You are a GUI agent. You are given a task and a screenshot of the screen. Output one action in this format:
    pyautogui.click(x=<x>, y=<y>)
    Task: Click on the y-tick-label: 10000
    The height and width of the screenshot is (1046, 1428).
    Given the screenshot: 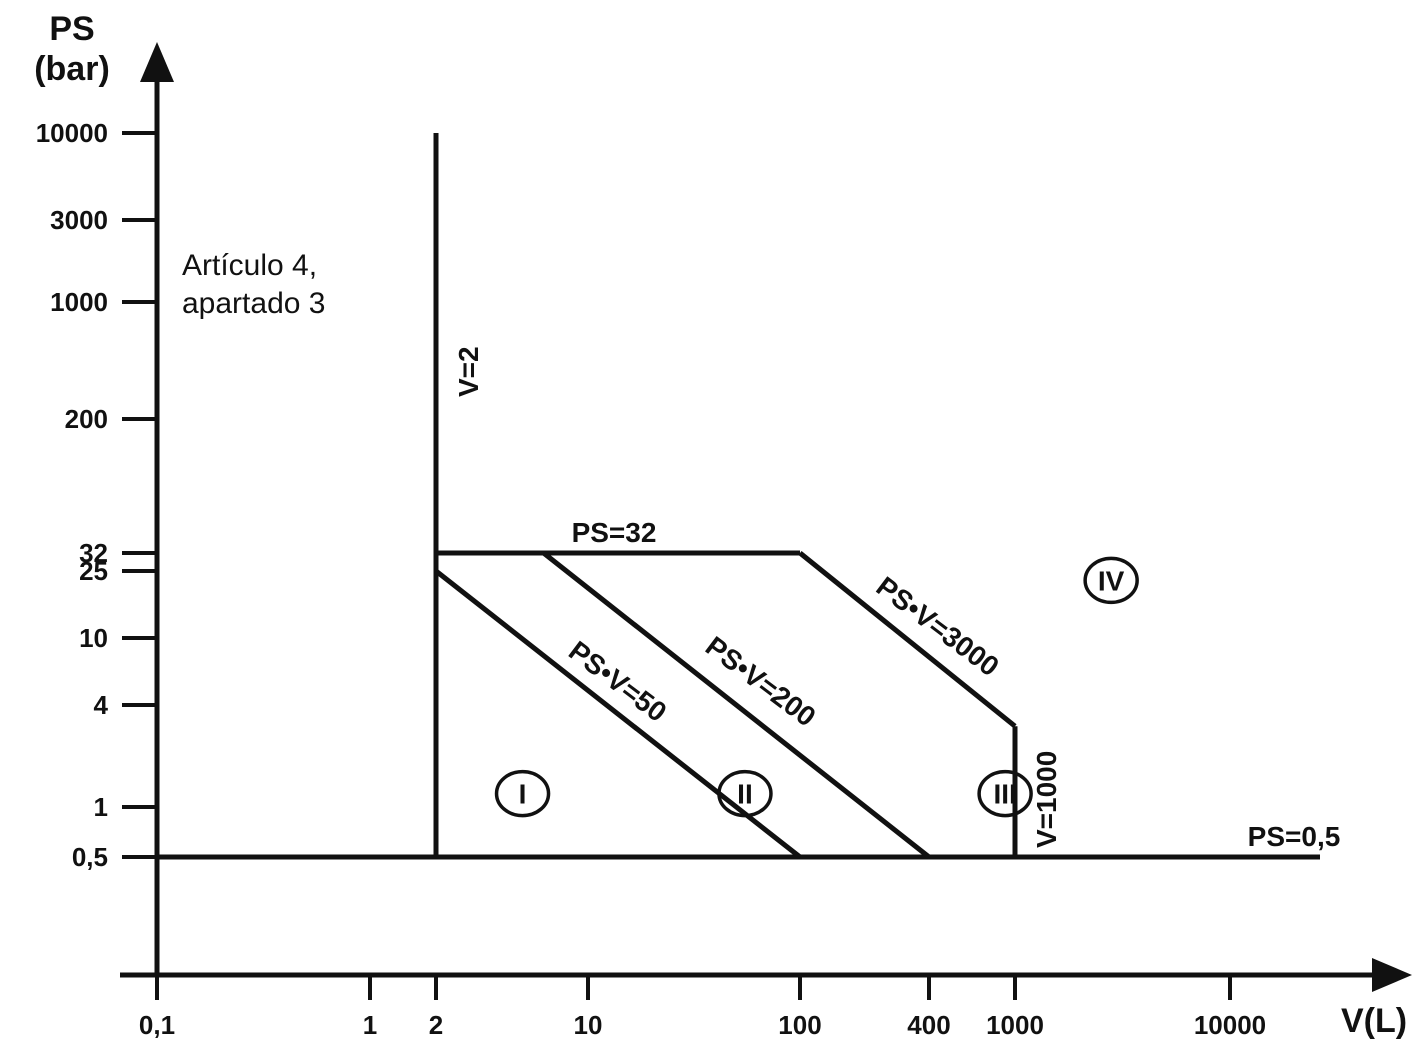 What is the action you would take?
    pyautogui.click(x=72, y=133)
    